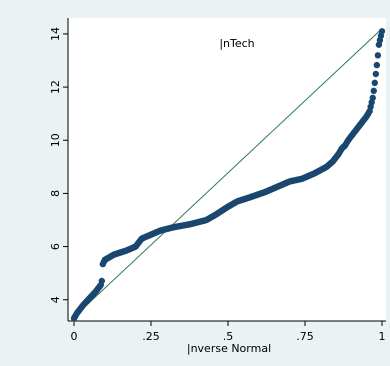  I want to click on x-tick-label: 1, so click(382, 336).